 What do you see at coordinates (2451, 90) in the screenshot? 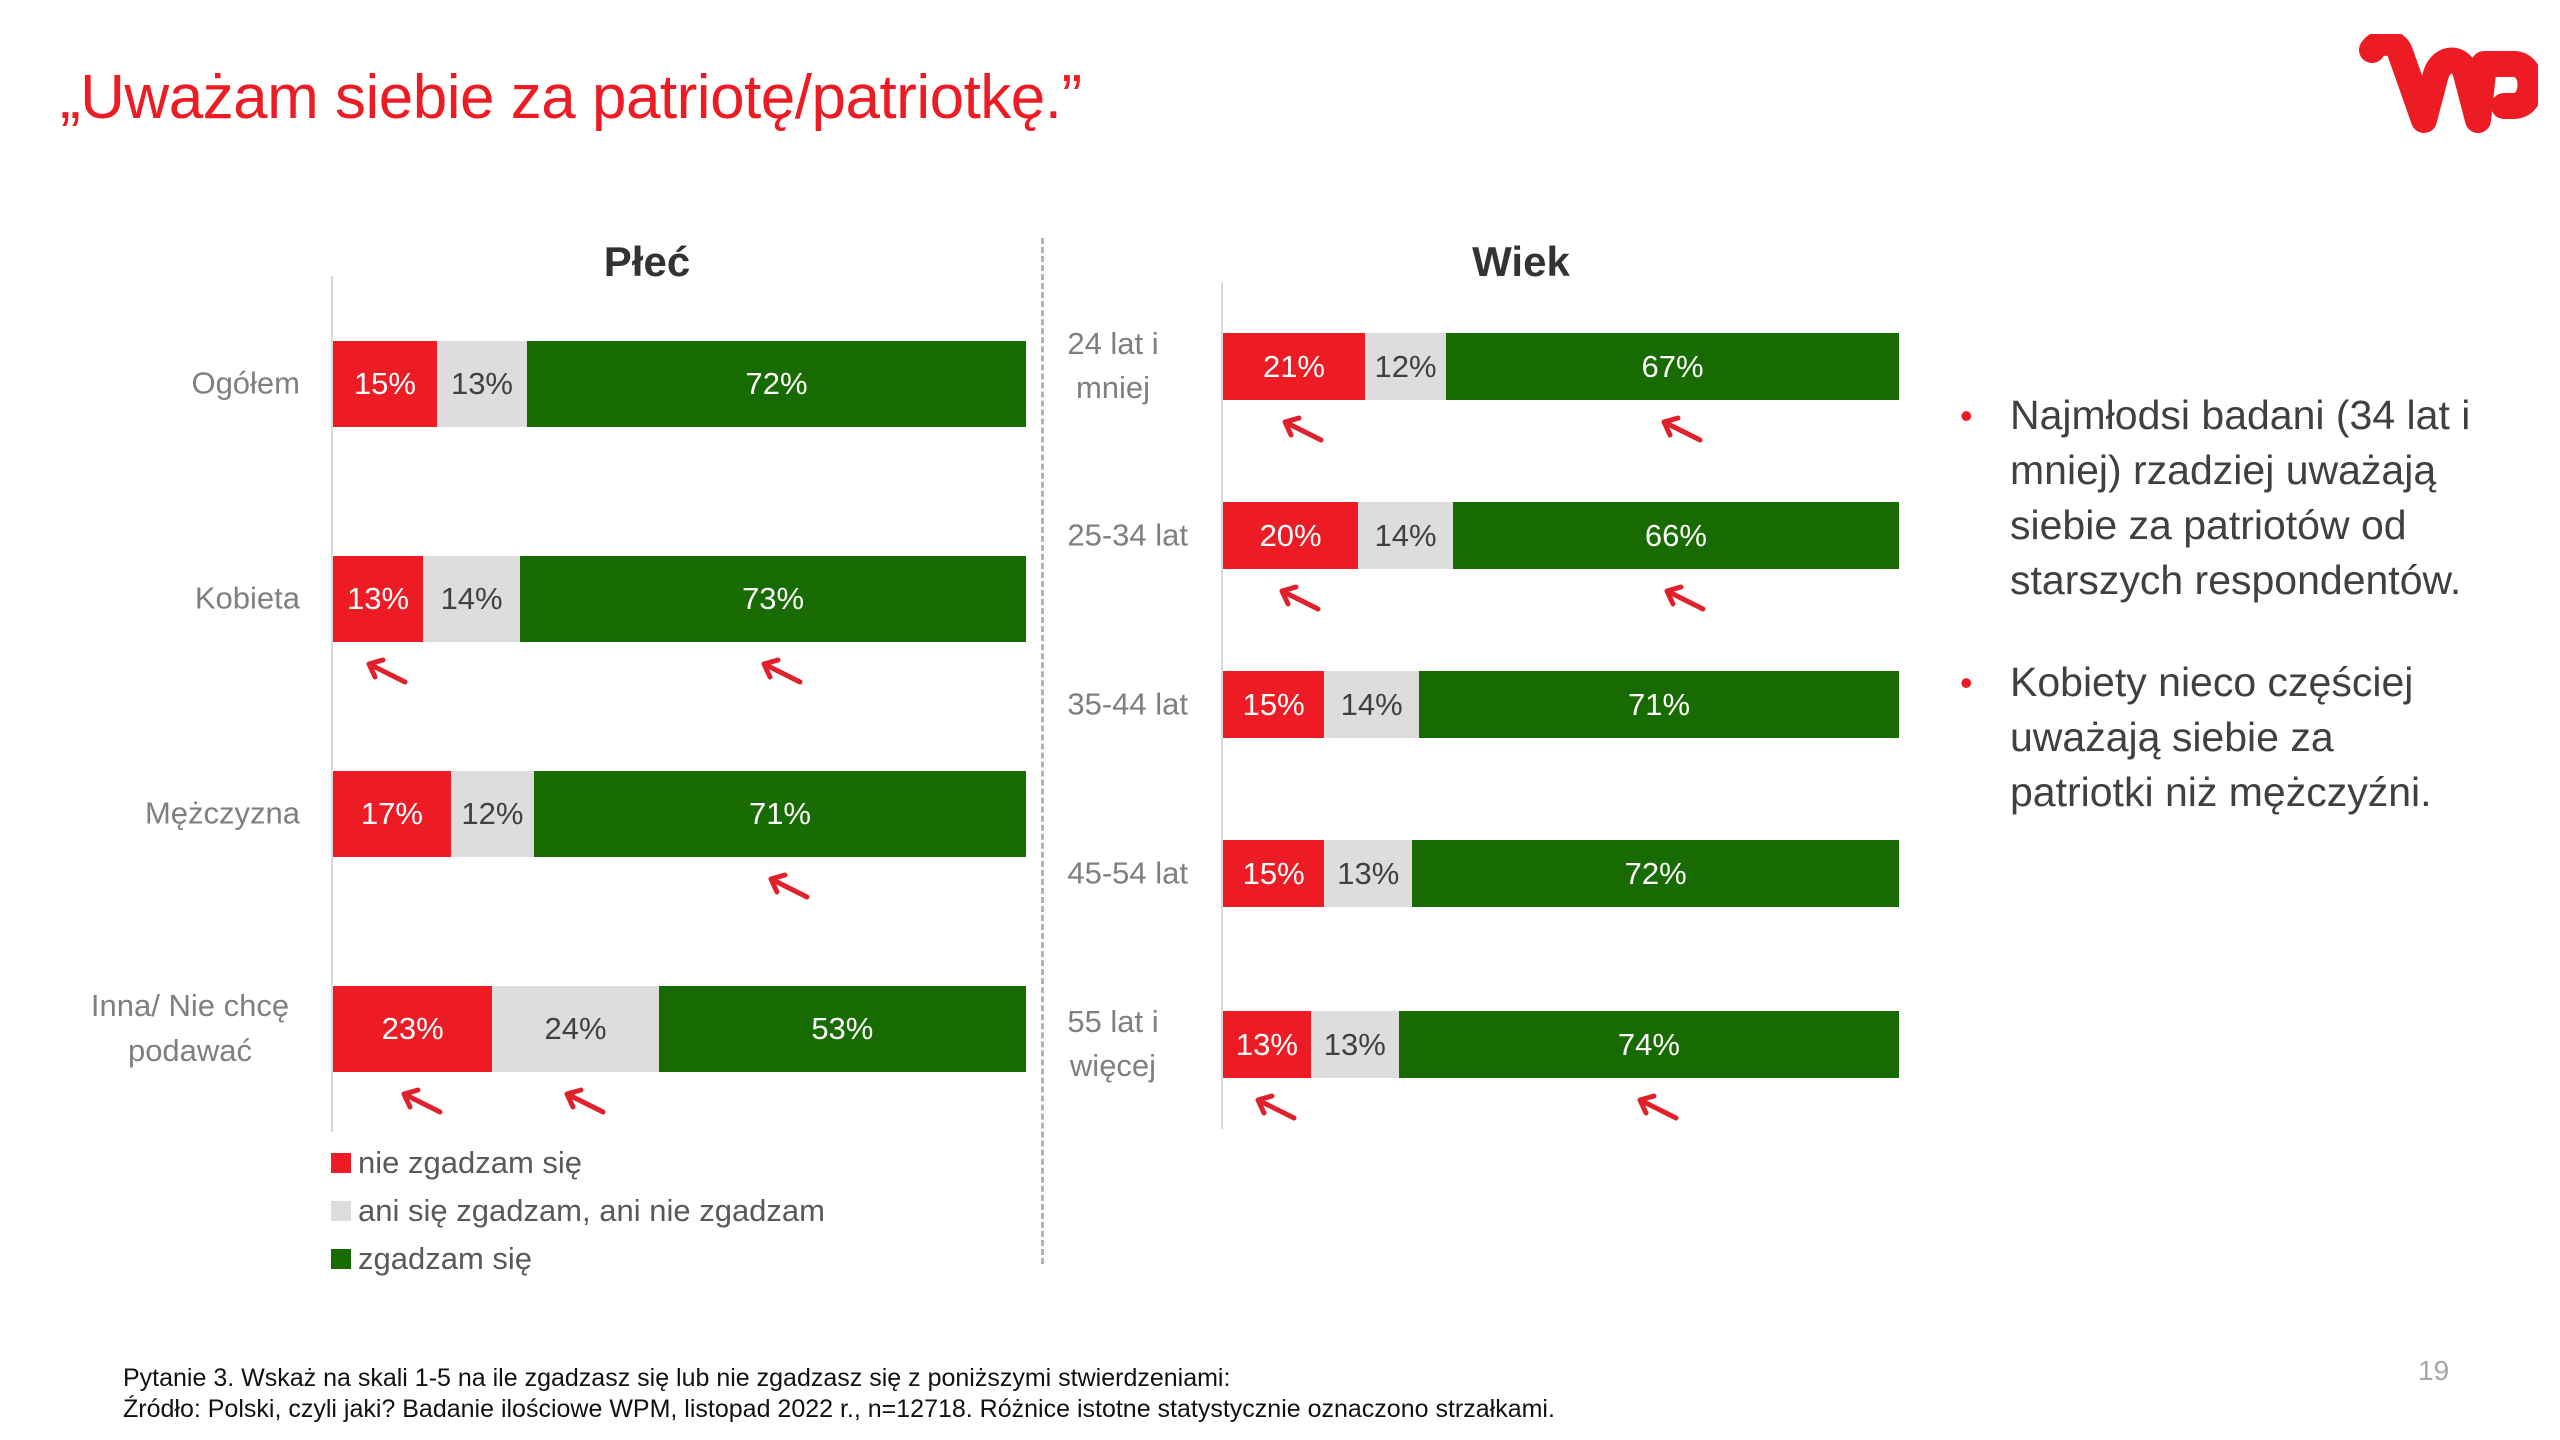
I see `wp-logo` at bounding box center [2451, 90].